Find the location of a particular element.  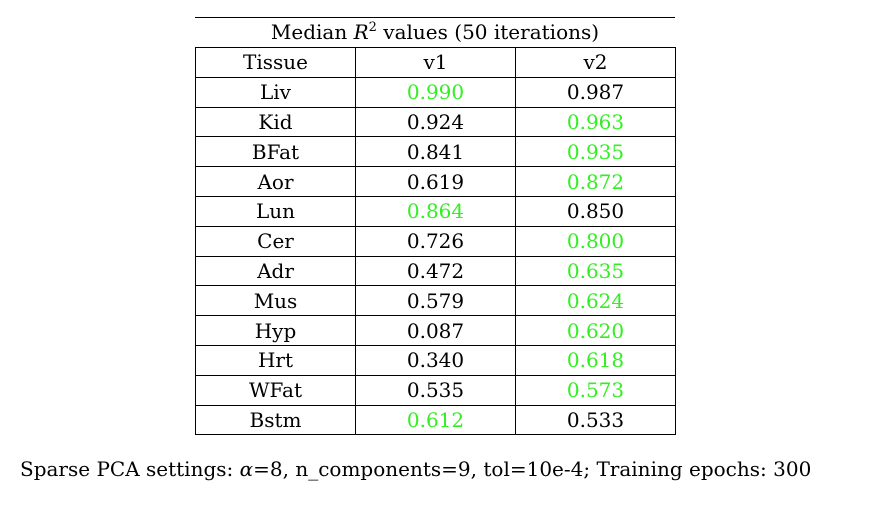

table-row: BFat 0.841 0.935 is located at coordinates (435, 152).